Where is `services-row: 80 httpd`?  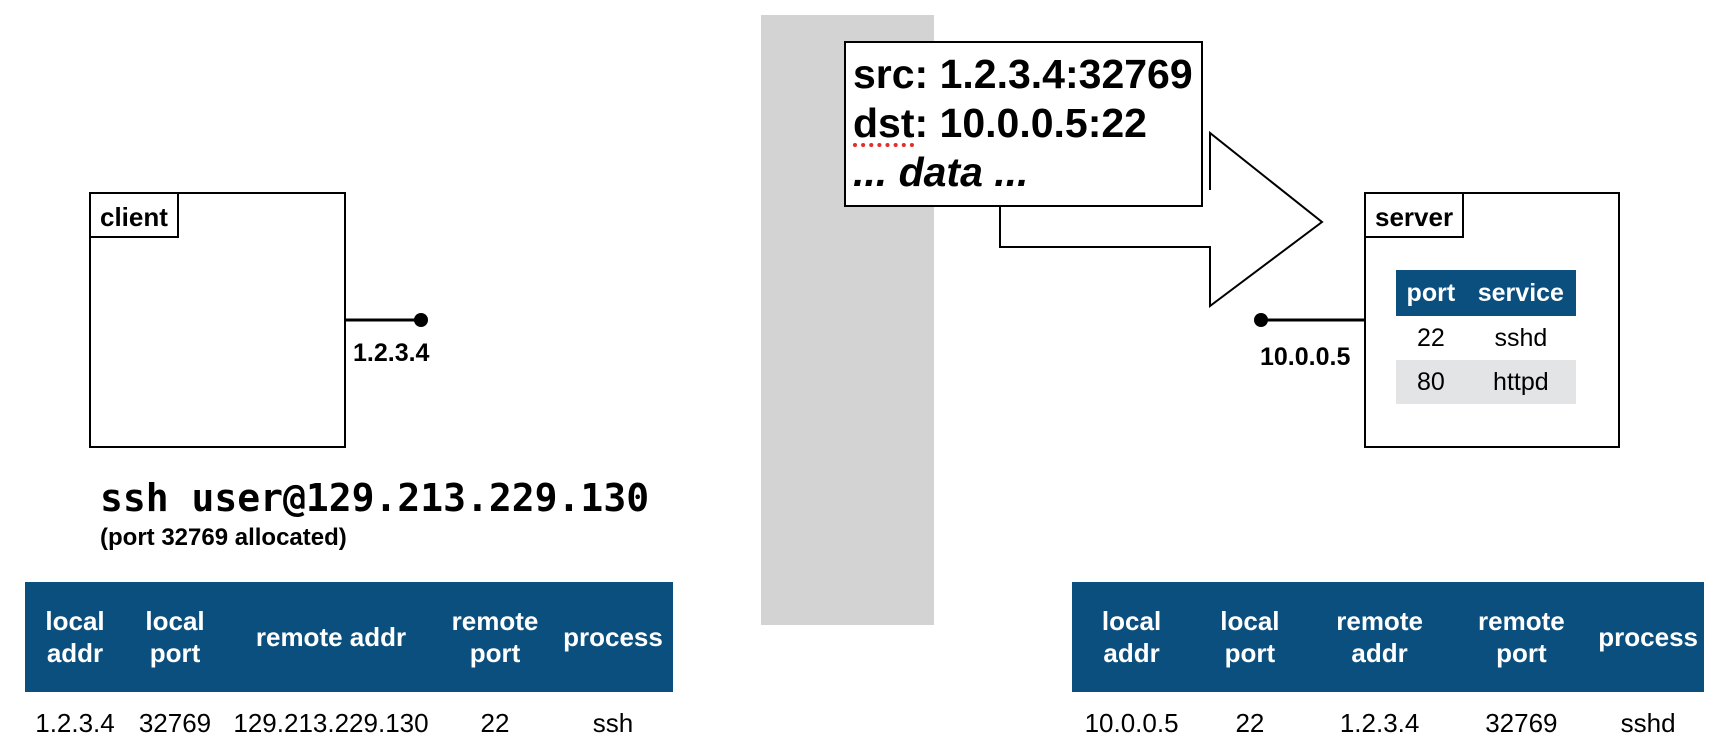
services-row: 80 httpd is located at coordinates (1486, 382).